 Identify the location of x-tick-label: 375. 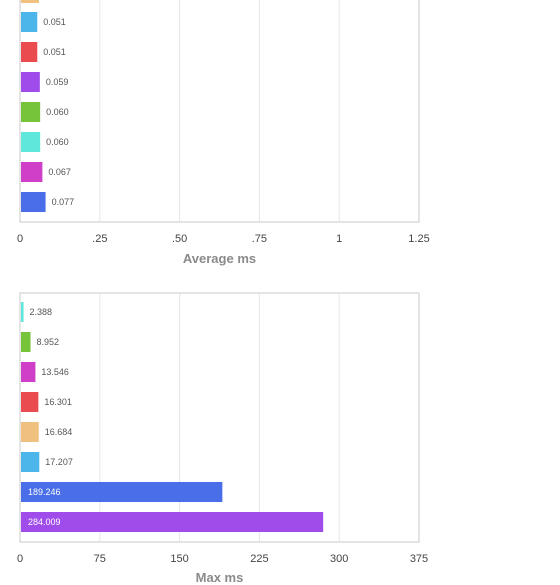
(419, 559).